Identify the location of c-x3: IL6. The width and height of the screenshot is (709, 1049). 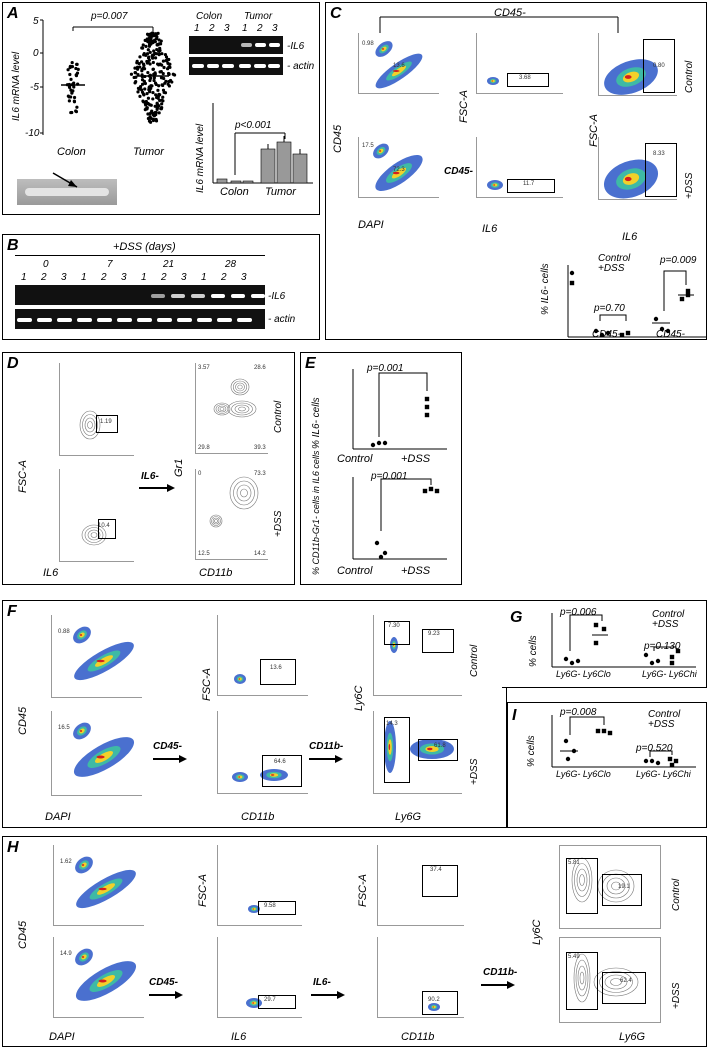
(630, 237).